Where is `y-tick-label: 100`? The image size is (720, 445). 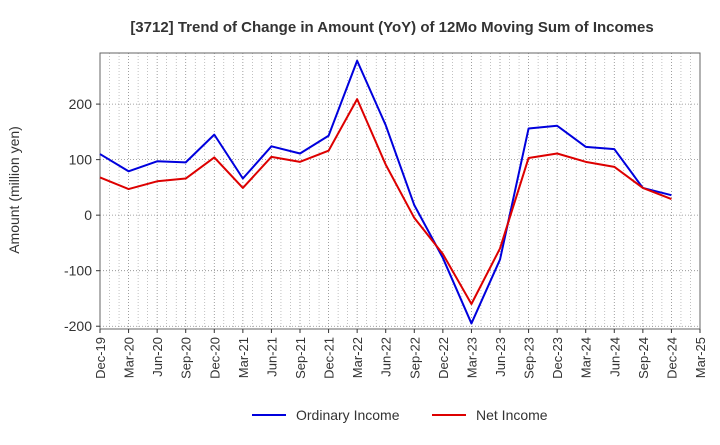 y-tick-label: 100 is located at coordinates (81, 160).